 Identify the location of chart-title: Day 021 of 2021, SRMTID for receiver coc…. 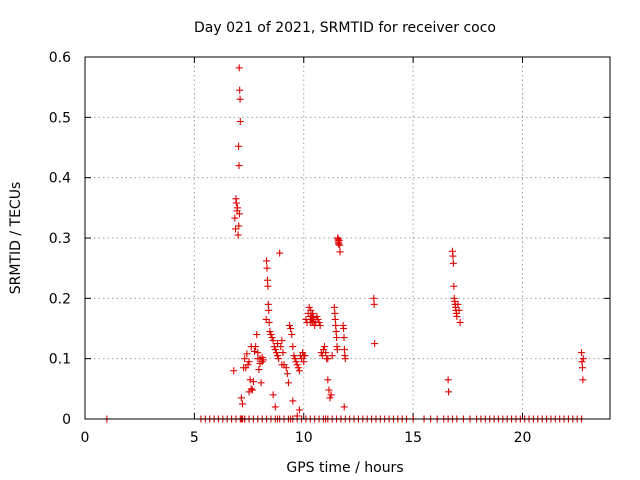
(345, 28).